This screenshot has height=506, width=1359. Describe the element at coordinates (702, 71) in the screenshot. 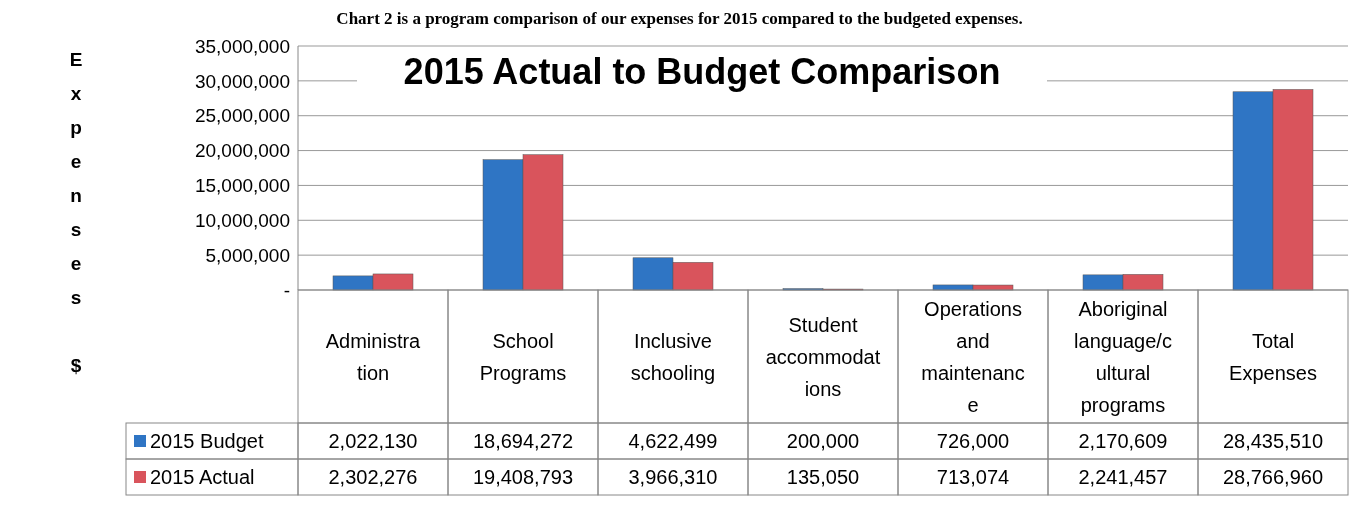

I see `chart-title: 2015 Actual to Budget Comparison` at that location.